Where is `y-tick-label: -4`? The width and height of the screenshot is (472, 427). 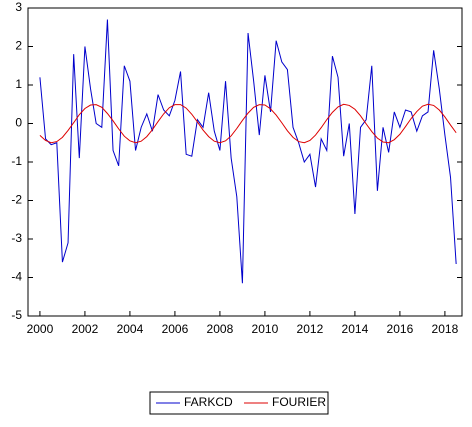 y-tick-label: -4 is located at coordinates (16, 277).